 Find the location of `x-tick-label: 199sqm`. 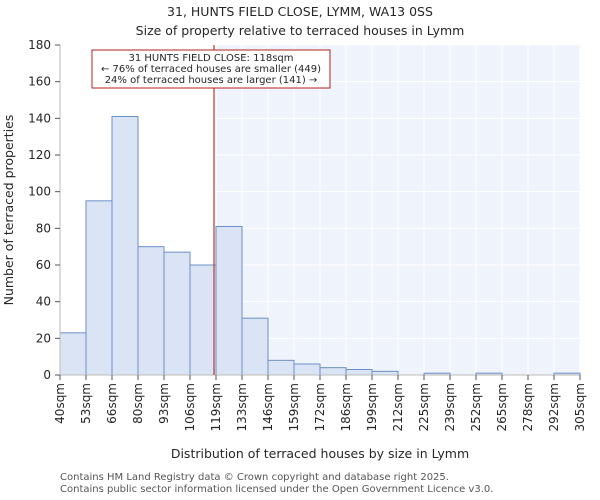

x-tick-label: 199sqm is located at coordinates (372, 407).